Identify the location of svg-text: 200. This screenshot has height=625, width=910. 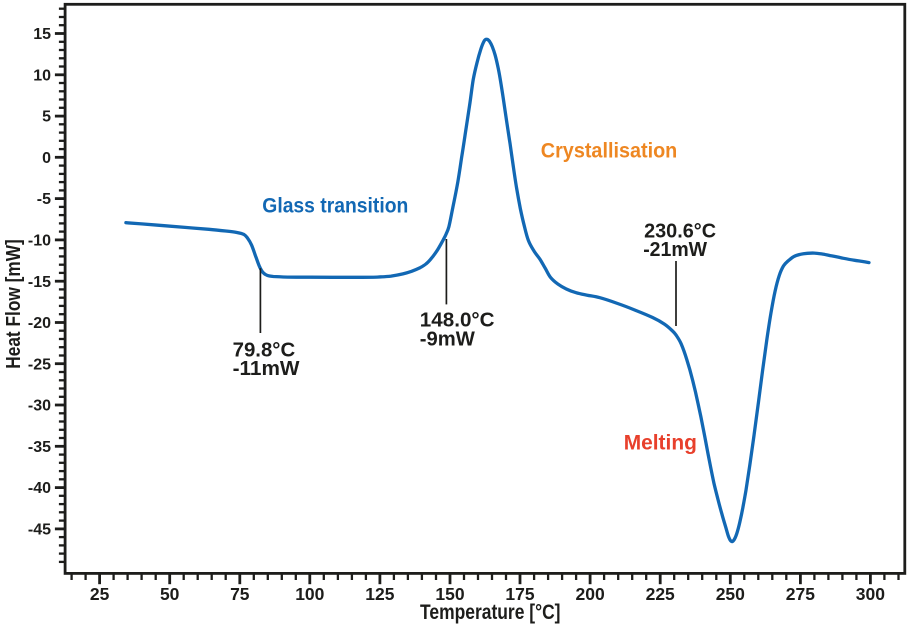
(589, 594).